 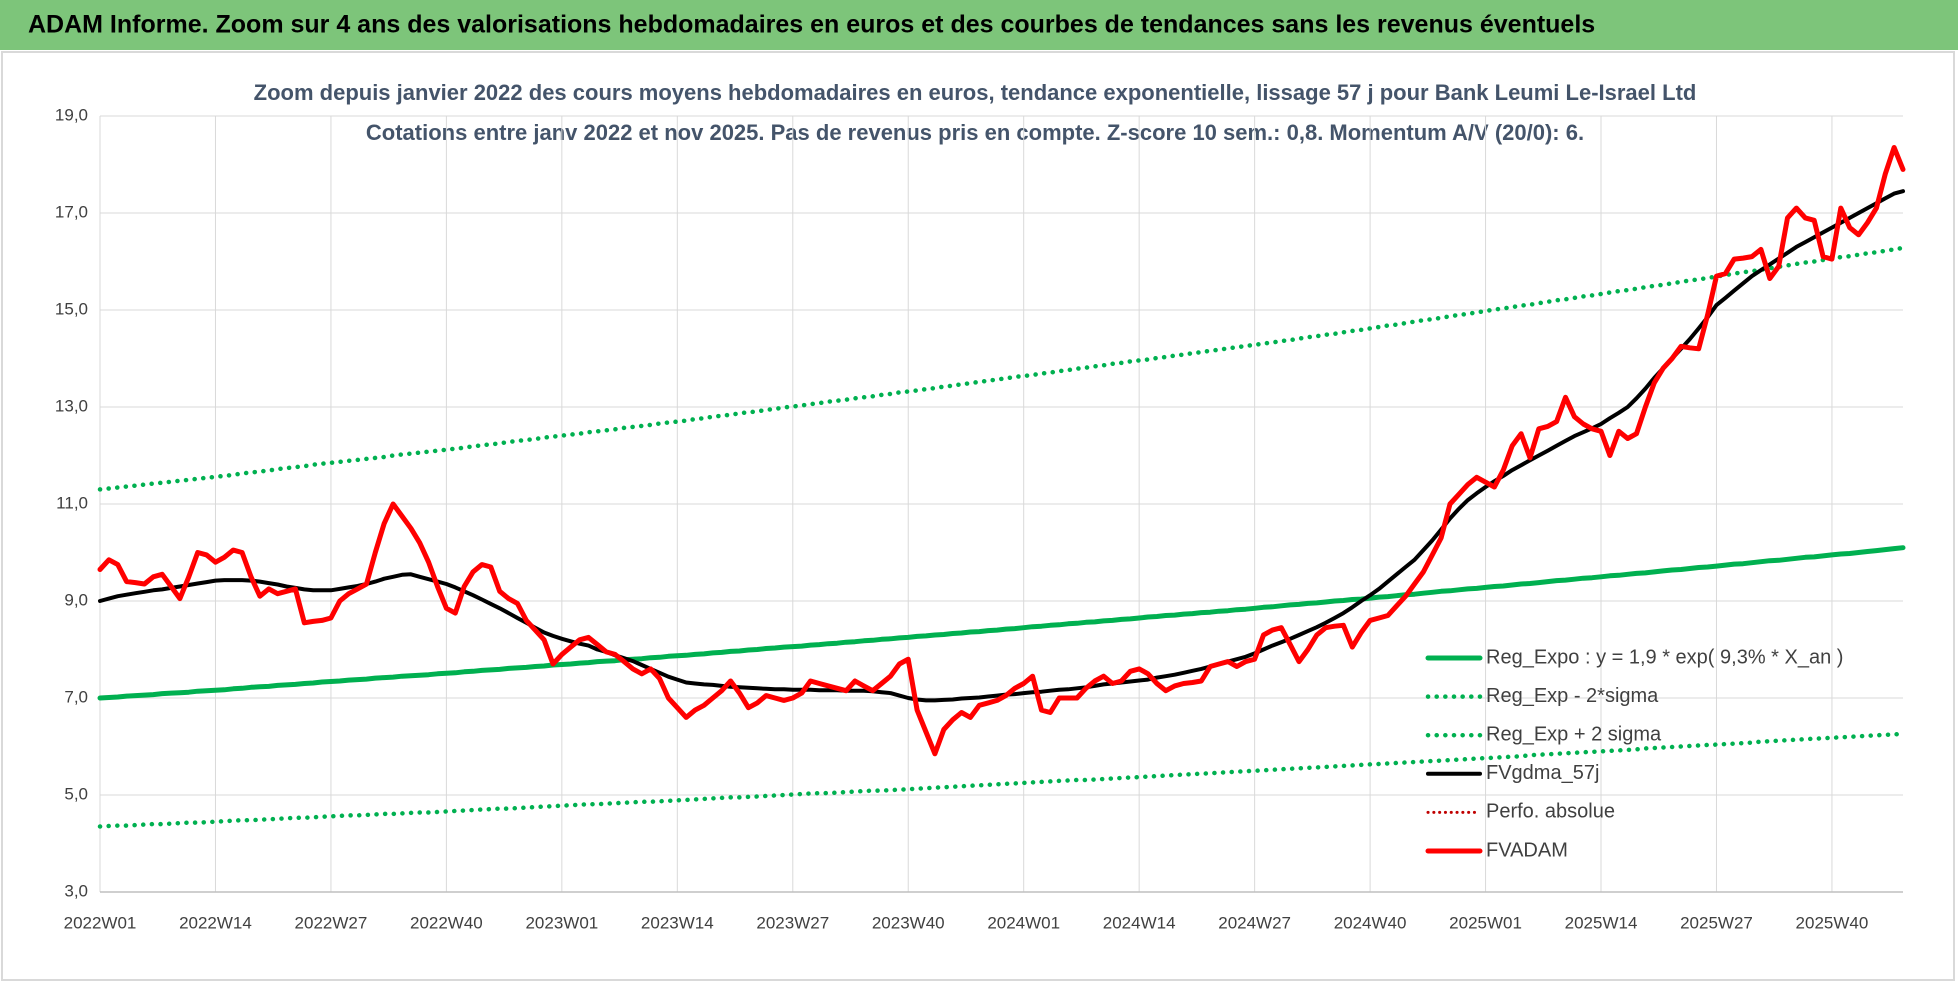 I want to click on legend-label: Perfo. absolue, so click(x=1550, y=812).